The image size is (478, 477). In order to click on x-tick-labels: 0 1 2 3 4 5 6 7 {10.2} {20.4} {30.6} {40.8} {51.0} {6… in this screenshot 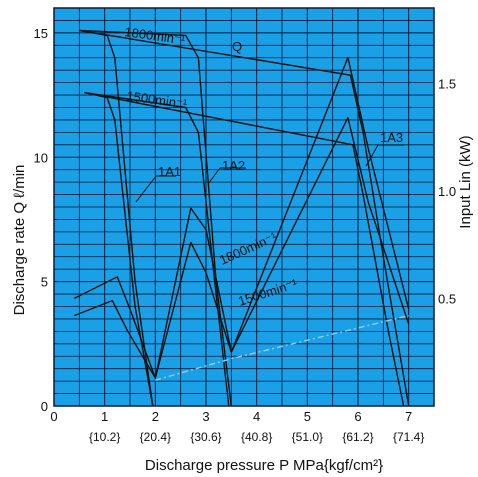, I will do `click(237, 426)`.